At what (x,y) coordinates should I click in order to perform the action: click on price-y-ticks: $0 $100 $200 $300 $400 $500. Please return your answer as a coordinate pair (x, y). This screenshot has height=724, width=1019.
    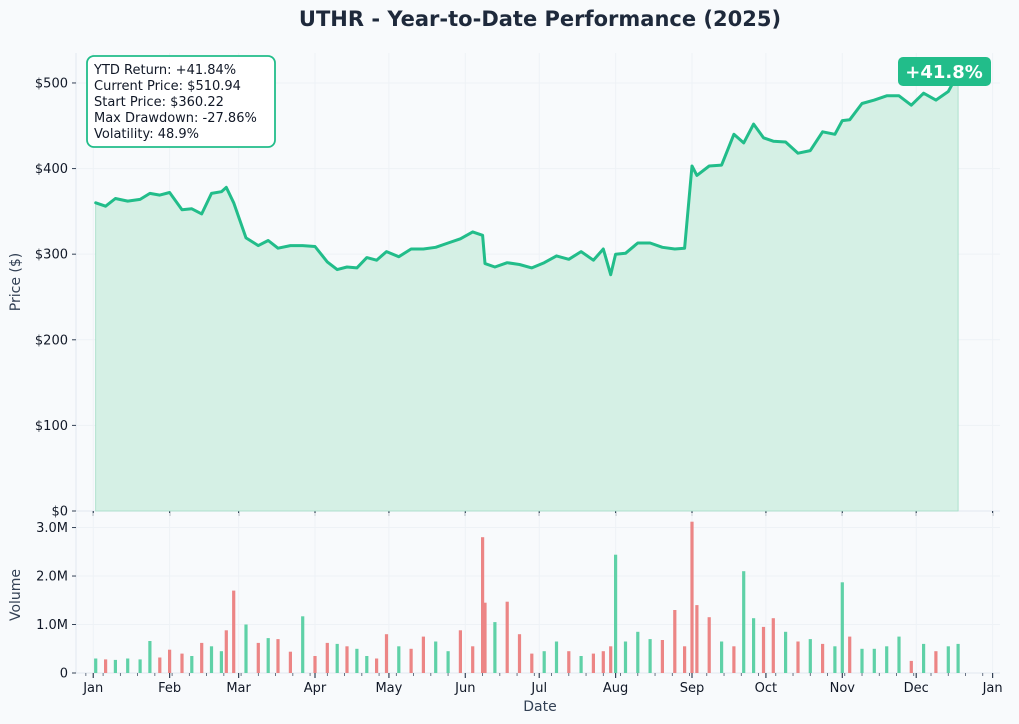
    Looking at the image, I should click on (55, 298).